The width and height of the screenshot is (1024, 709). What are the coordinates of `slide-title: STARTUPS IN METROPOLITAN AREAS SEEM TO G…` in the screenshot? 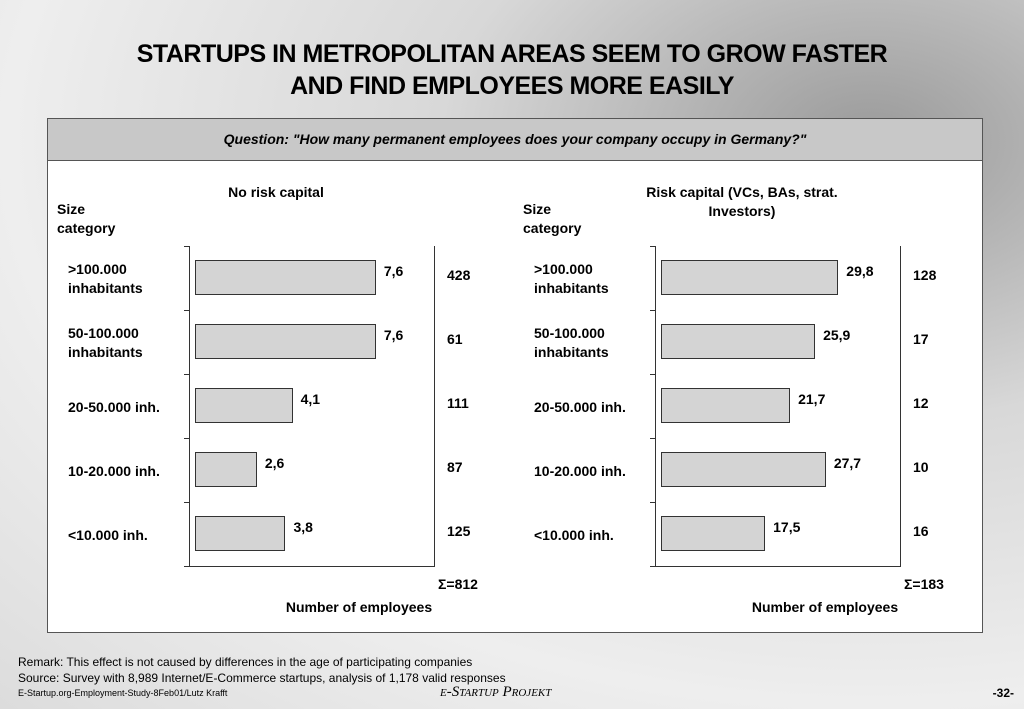 It's located at (512, 70).